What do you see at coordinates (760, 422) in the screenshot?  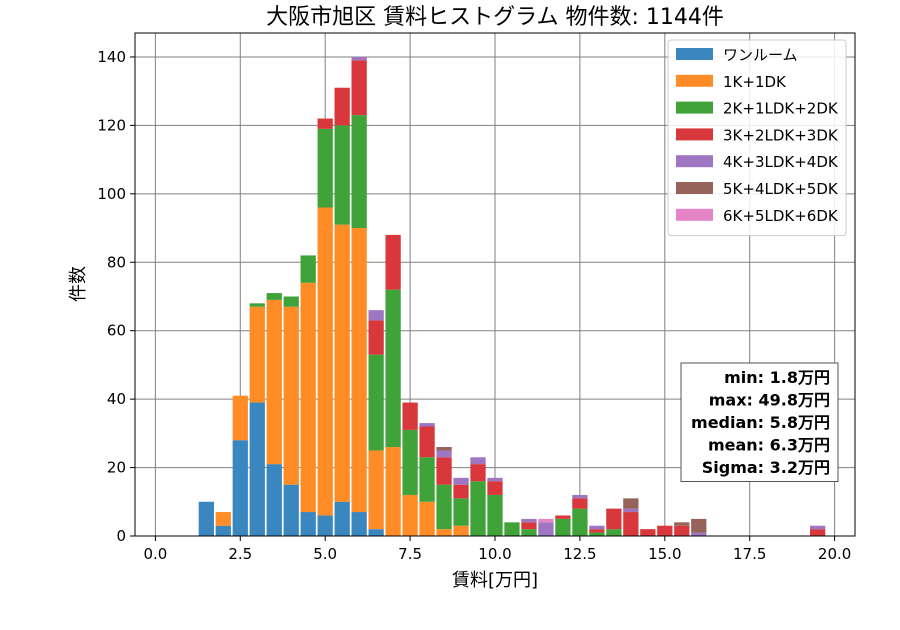 I see `stats-line-2: median: 5.8万円` at bounding box center [760, 422].